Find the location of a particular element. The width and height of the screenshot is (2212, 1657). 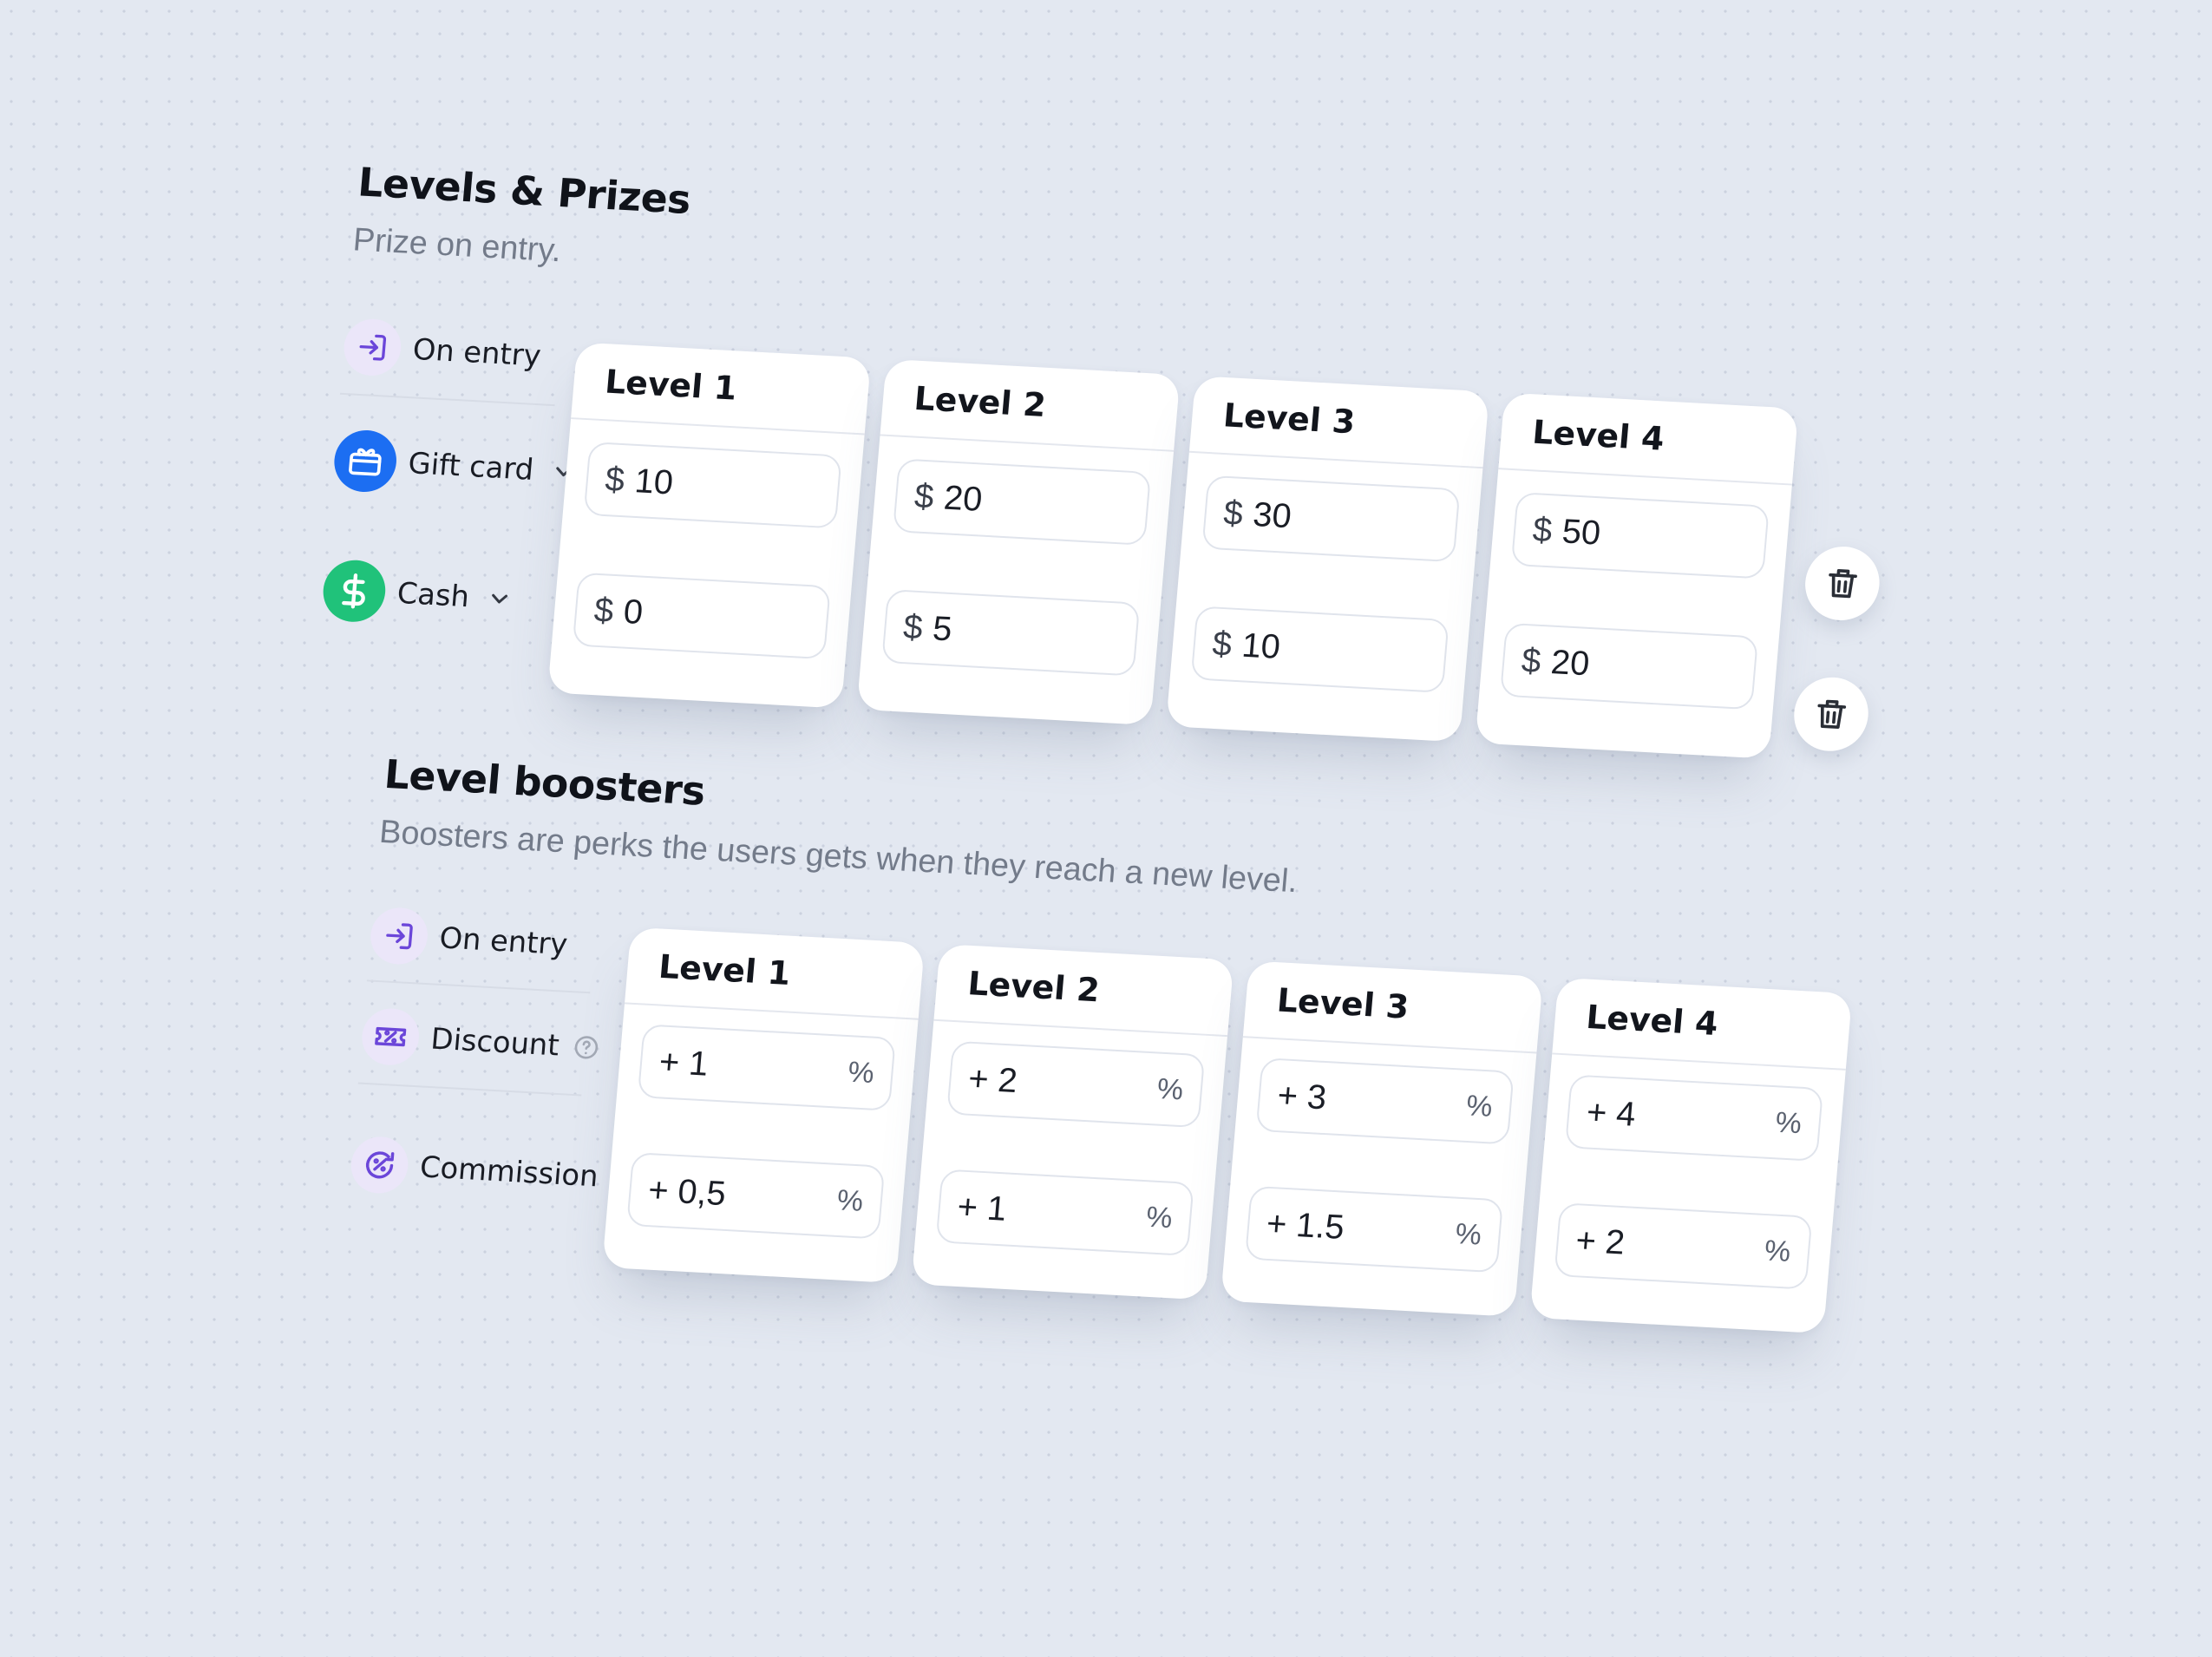

section-title: Levels & Prizes is located at coordinates (524, 190).